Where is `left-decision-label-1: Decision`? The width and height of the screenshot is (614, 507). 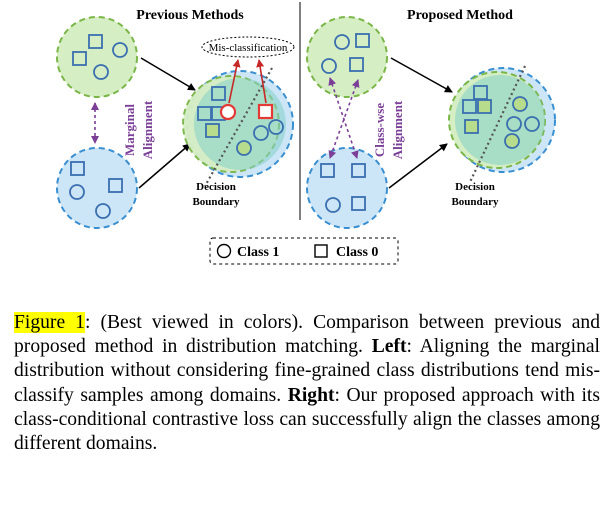 left-decision-label-1: Decision is located at coordinates (216, 187).